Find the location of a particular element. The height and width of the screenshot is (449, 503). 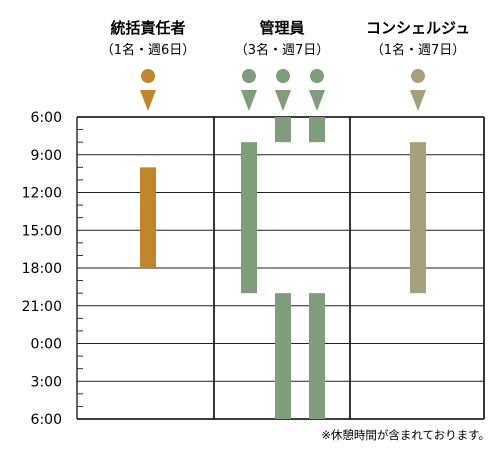

y-tick-label-5: 21:00 is located at coordinates (42, 307).